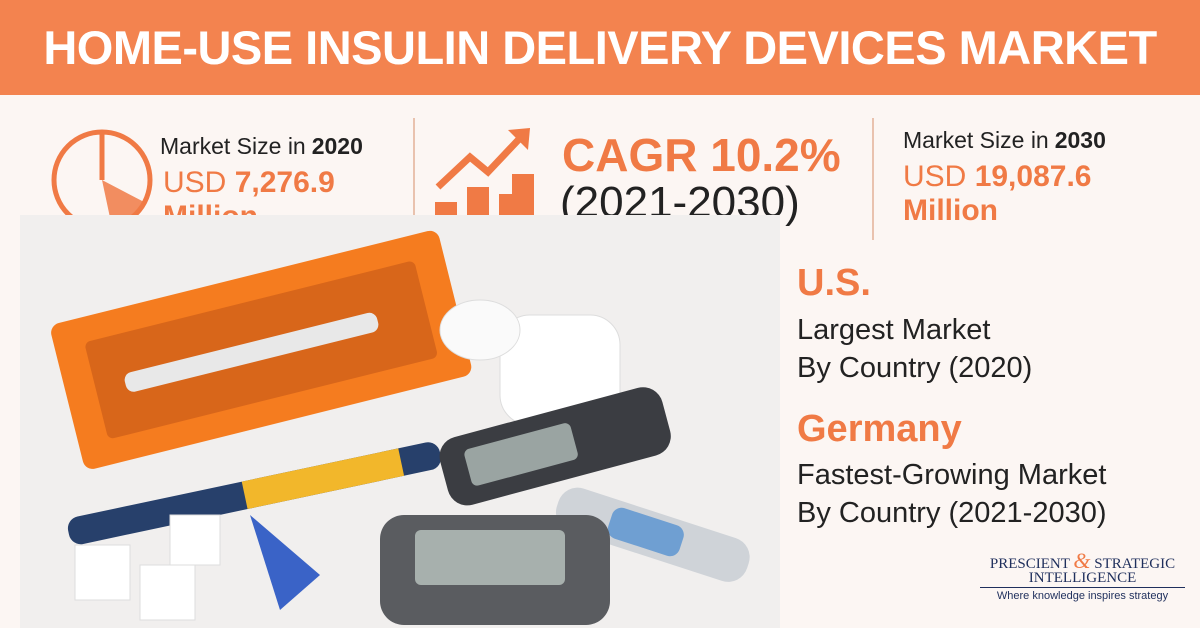 This screenshot has width=1200, height=628. Describe the element at coordinates (701, 155) in the screenshot. I see `cagr: CAGR 10.2%` at that location.